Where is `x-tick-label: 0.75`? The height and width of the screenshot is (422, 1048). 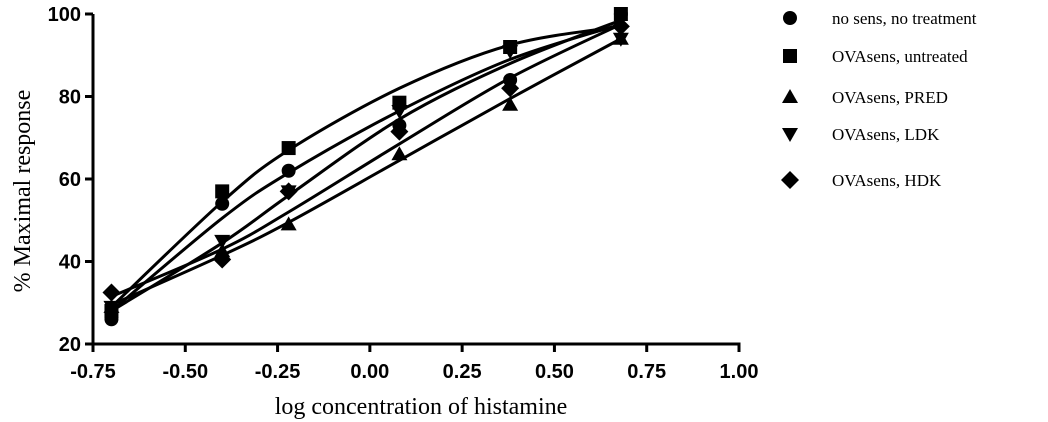
x-tick-label: 0.75 is located at coordinates (646, 372).